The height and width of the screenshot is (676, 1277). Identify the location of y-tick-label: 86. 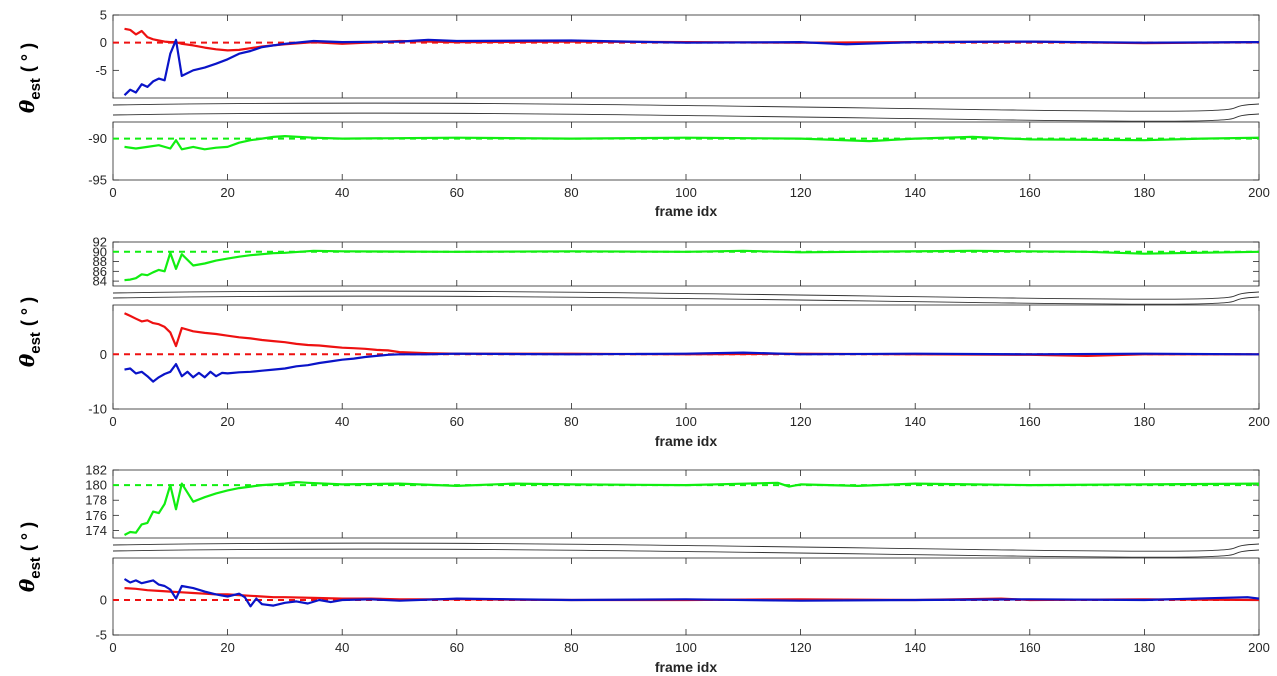
(100, 271).